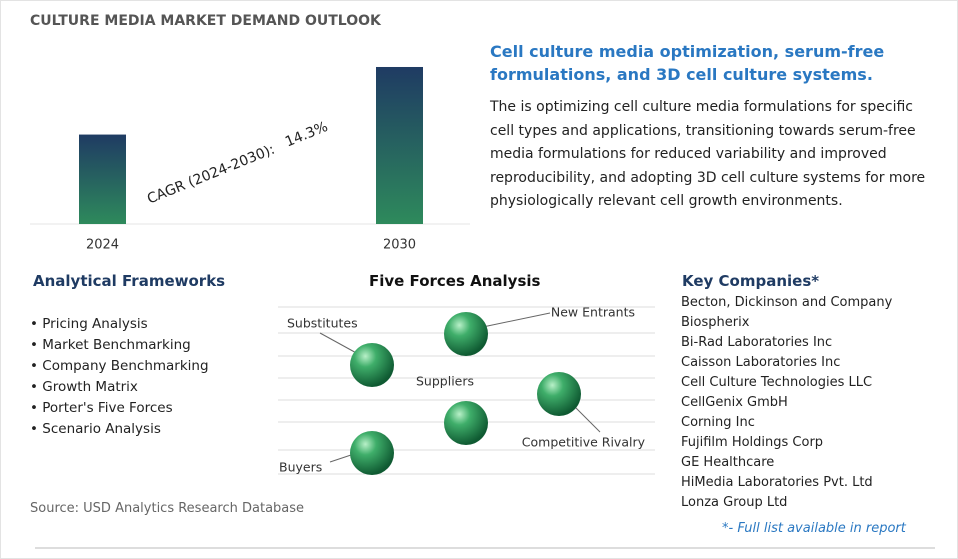 This screenshot has height=559, width=958. I want to click on list-item: Lonza Group Ltd, so click(786, 503).